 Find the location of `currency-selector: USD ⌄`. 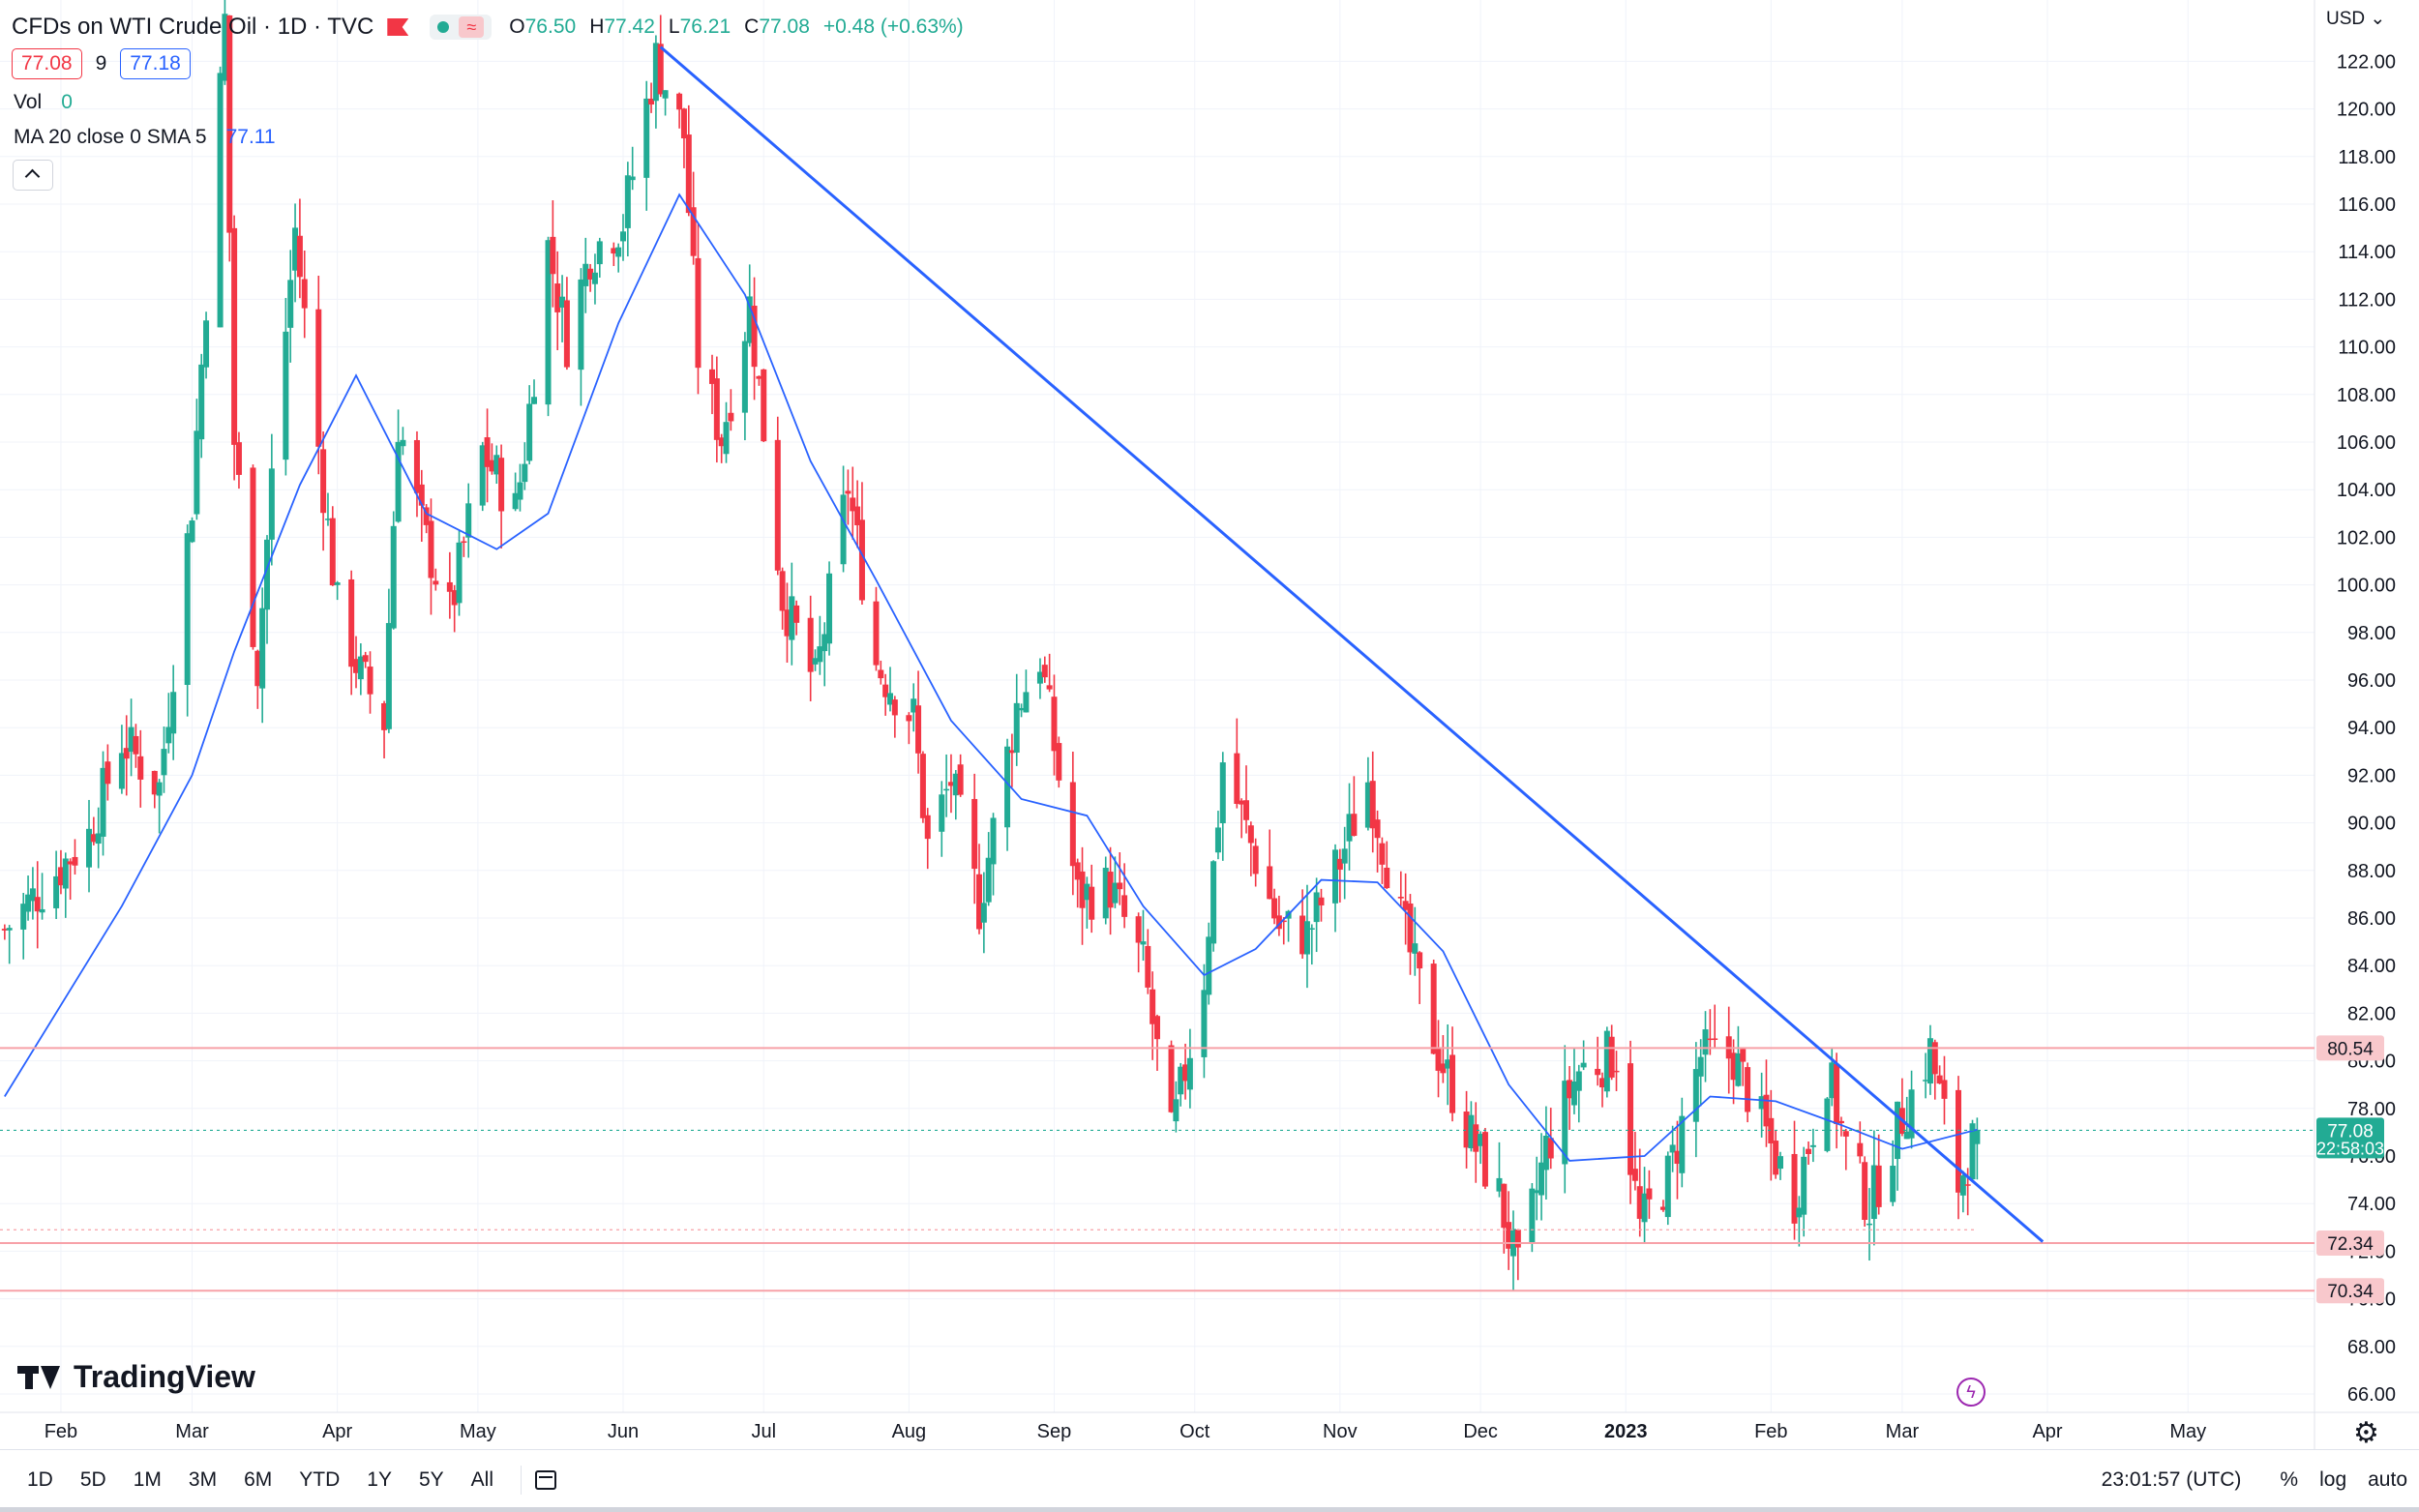

currency-selector: USD ⌄ is located at coordinates (2355, 19).